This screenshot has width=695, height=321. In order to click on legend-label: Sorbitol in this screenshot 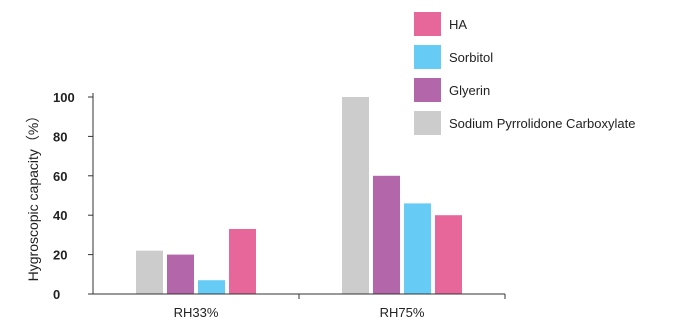, I will do `click(471, 57)`.